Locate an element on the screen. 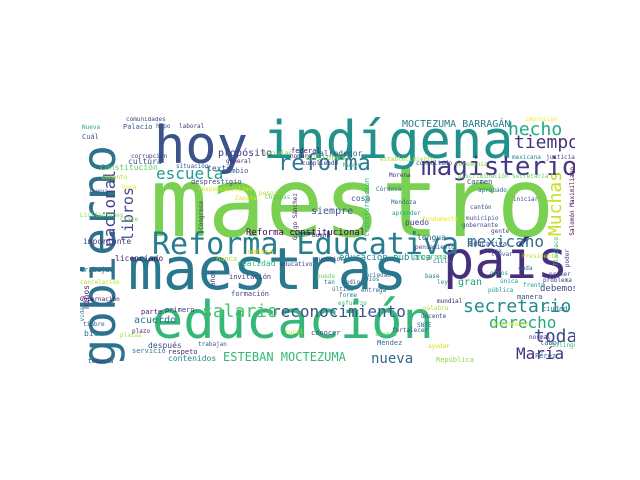 The height and width of the screenshot is (480, 640). word-mexicano: mexicano is located at coordinates (506, 241).